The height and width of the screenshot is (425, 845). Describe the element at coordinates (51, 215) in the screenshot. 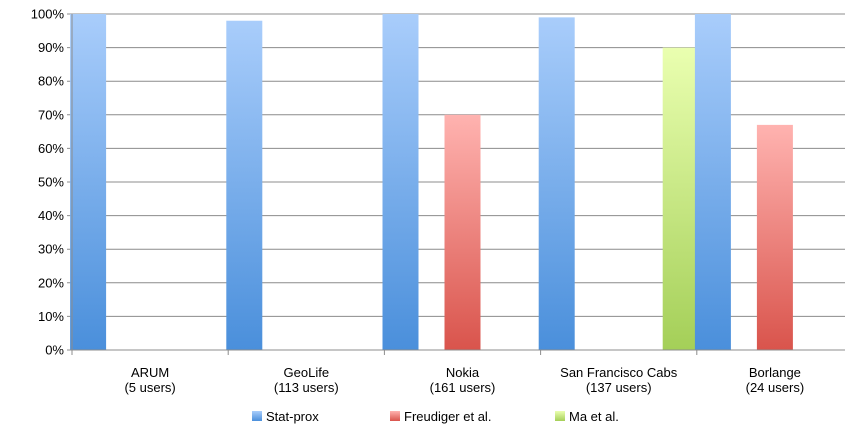

I see `y-tick-label: 40%` at that location.